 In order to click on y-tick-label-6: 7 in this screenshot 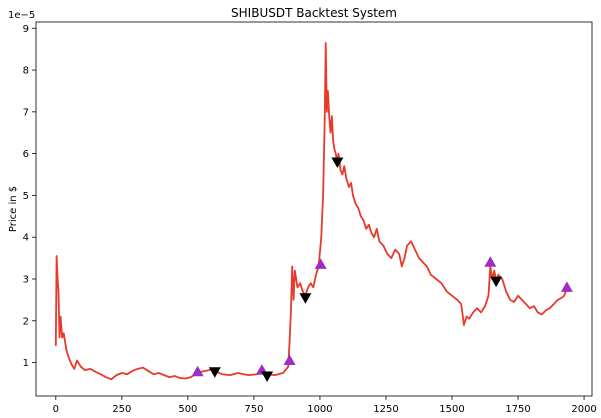, I will do `click(26, 112)`.